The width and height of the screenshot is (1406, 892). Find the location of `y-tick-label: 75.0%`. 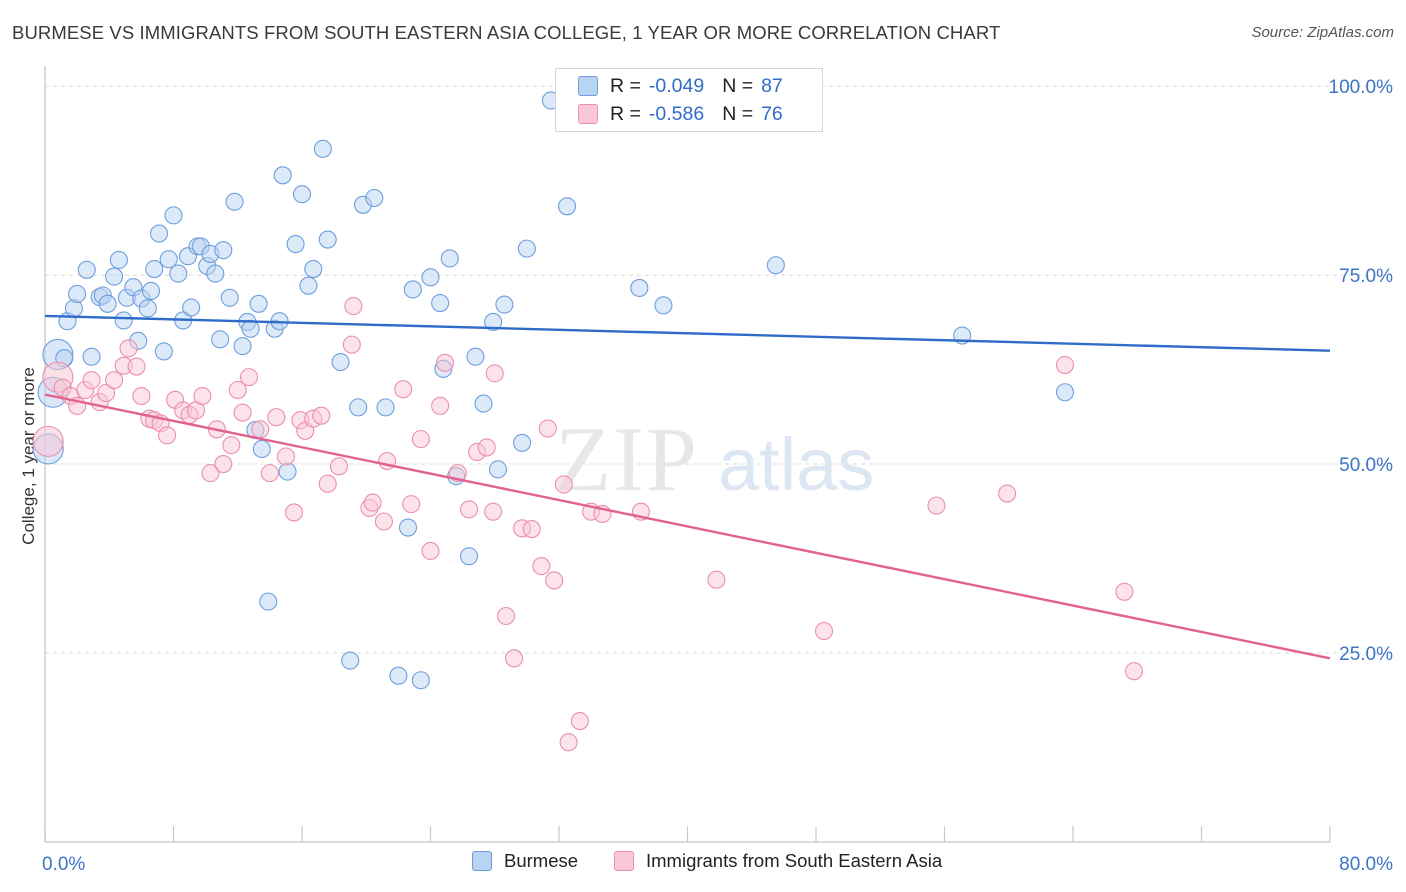

y-tick-label: 75.0% is located at coordinates (1366, 276).